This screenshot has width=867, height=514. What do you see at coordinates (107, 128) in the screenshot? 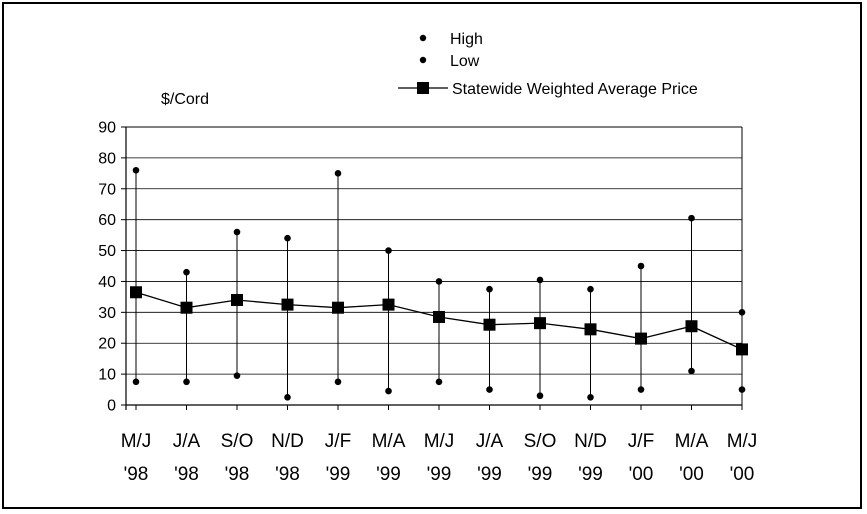
I see `y-tick-label: 90` at bounding box center [107, 128].